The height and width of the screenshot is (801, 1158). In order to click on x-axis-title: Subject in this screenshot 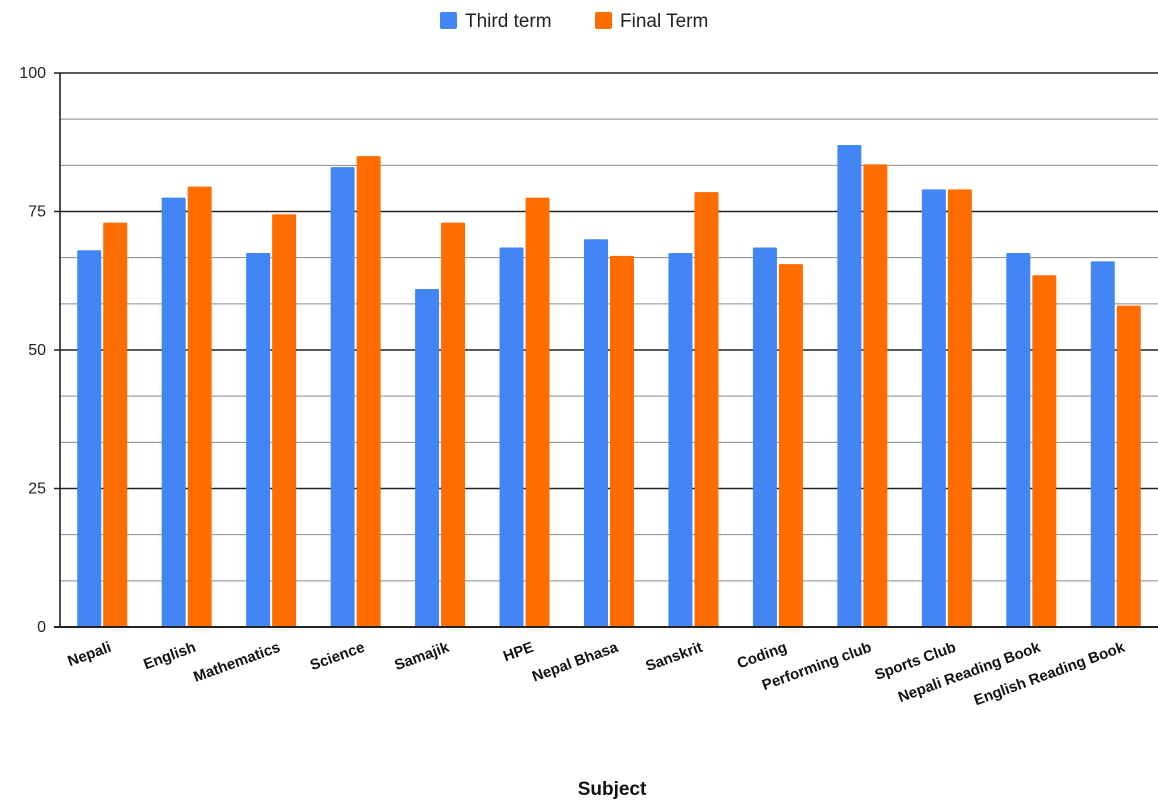, I will do `click(612, 789)`.